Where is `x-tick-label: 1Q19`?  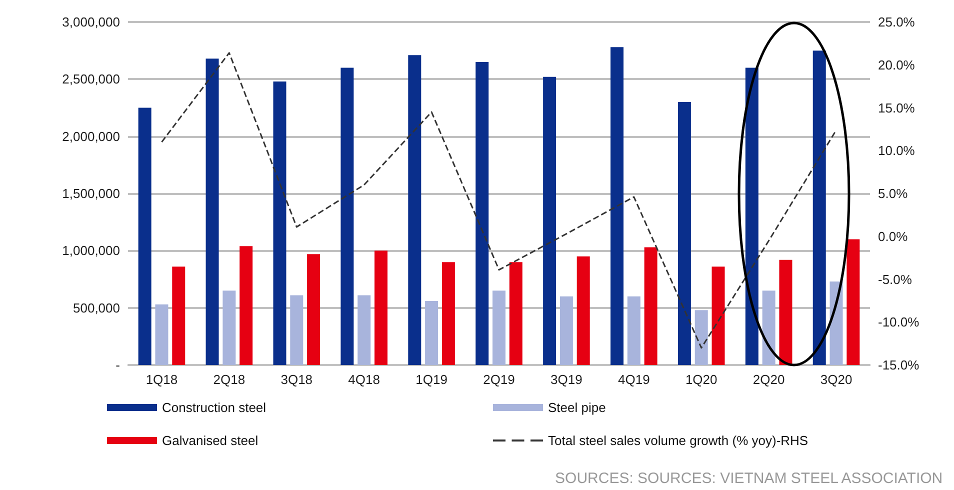 x-tick-label: 1Q19 is located at coordinates (432, 379).